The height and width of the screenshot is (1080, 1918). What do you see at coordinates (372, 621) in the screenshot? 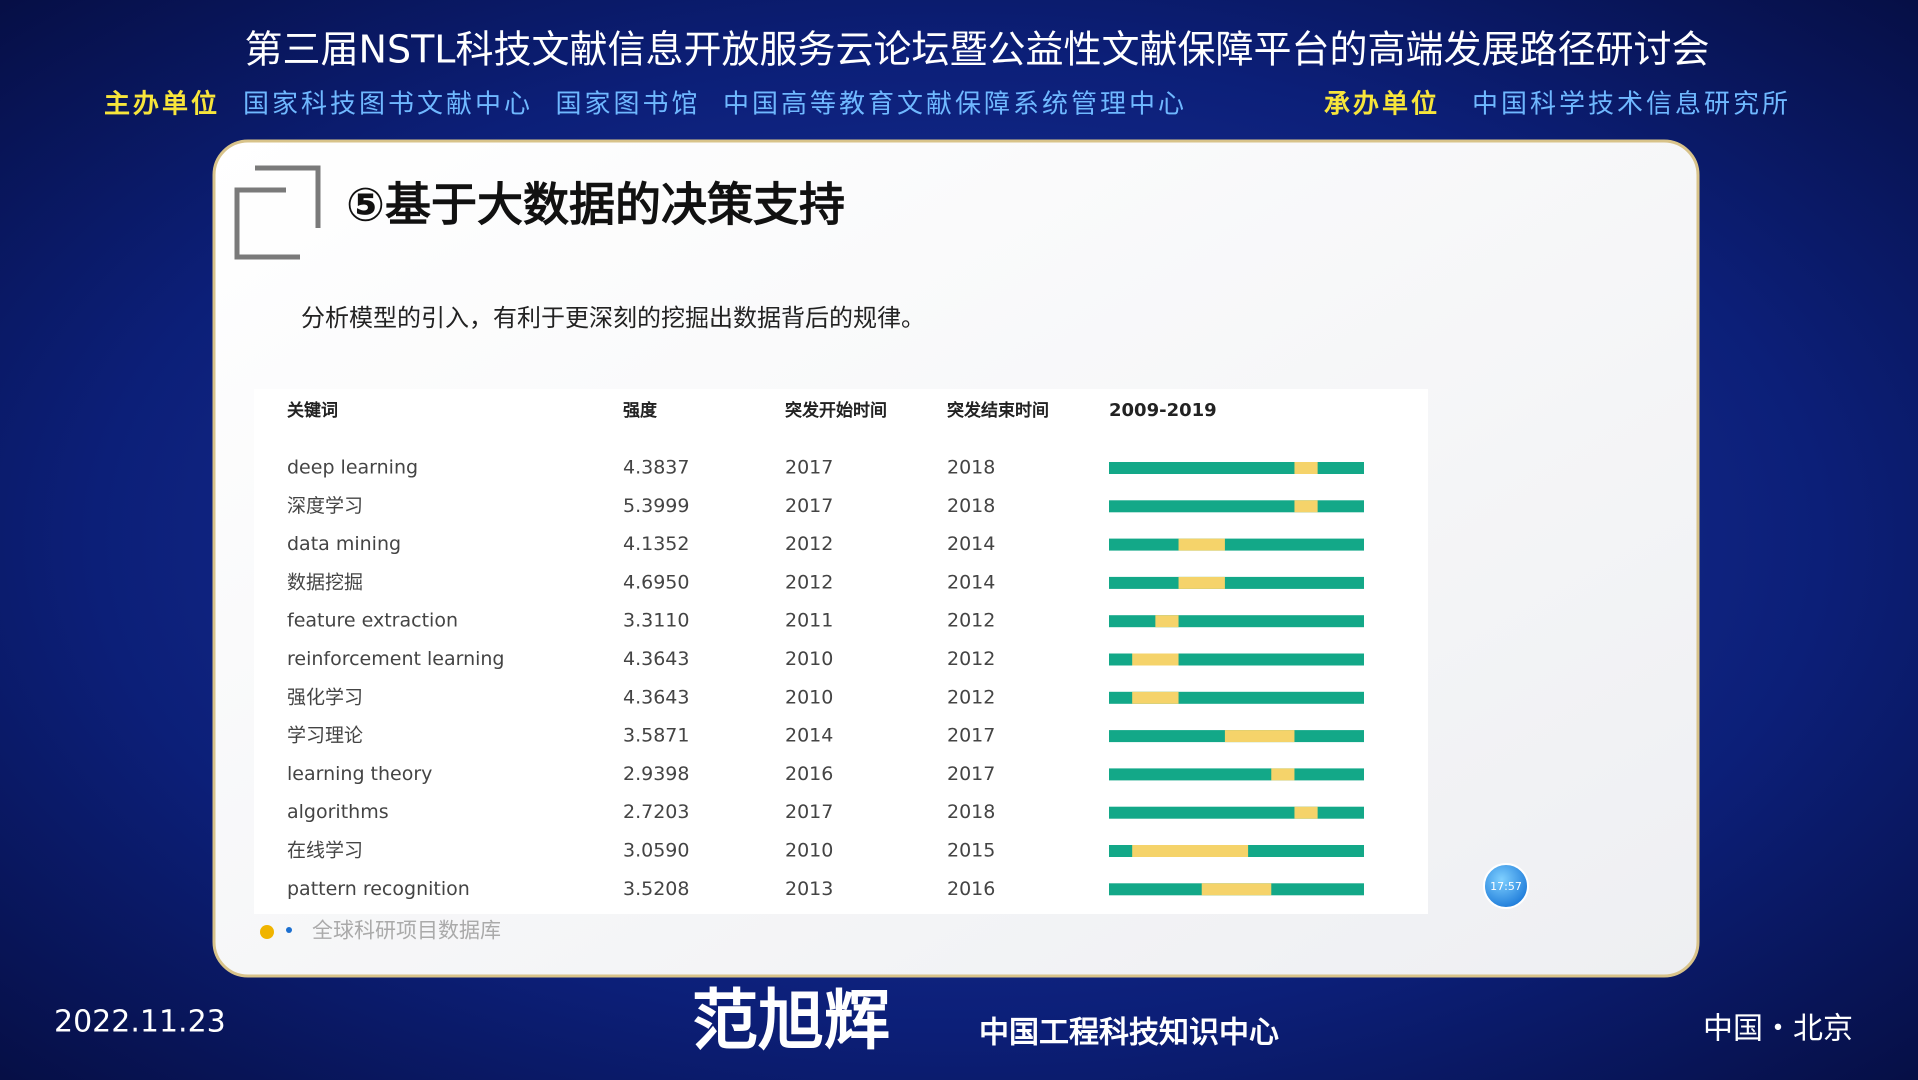
I see `keyword: feature extraction` at bounding box center [372, 621].